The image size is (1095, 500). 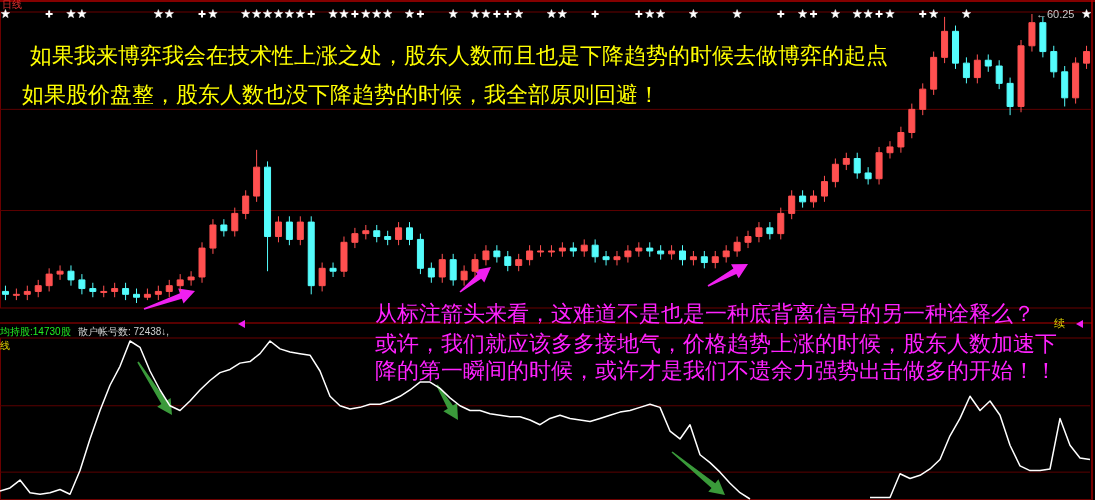 What do you see at coordinates (705, 313) in the screenshot?
I see `annotation: 从标注箭头来看，这难道不是也是一种底背离信号的另一种诠释么？` at bounding box center [705, 313].